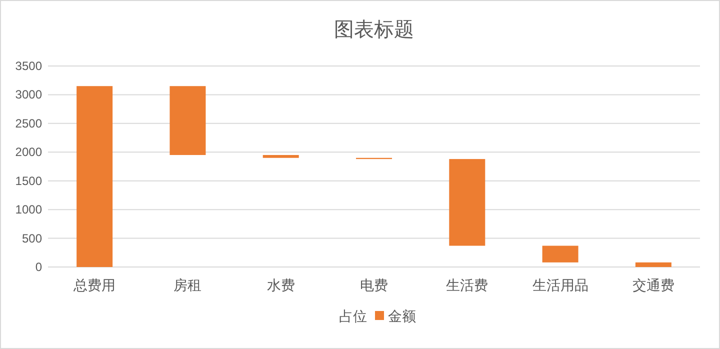 The height and width of the screenshot is (349, 720). What do you see at coordinates (374, 285) in the screenshot?
I see `x-tick-label: 电费` at bounding box center [374, 285].